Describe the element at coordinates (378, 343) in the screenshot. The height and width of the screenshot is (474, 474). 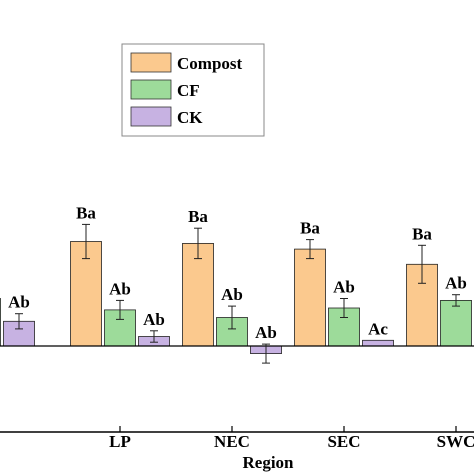
I see `bar-ck-sec` at that location.